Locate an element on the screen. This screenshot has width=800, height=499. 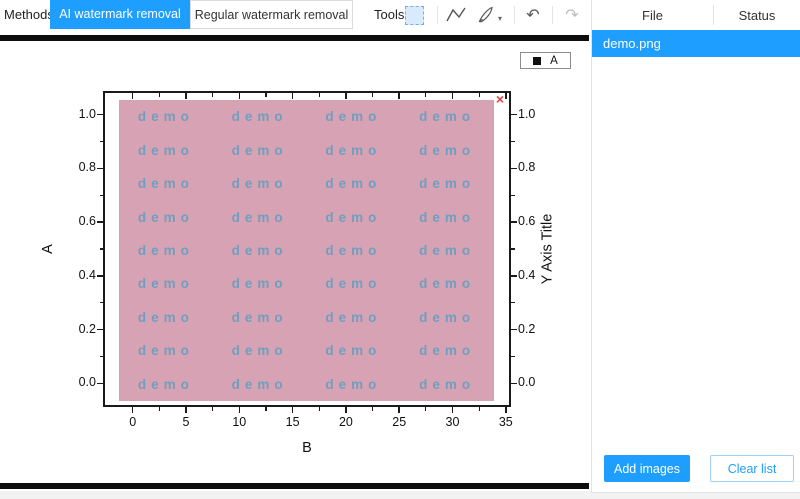
image-top-black-border is located at coordinates (294, 38).